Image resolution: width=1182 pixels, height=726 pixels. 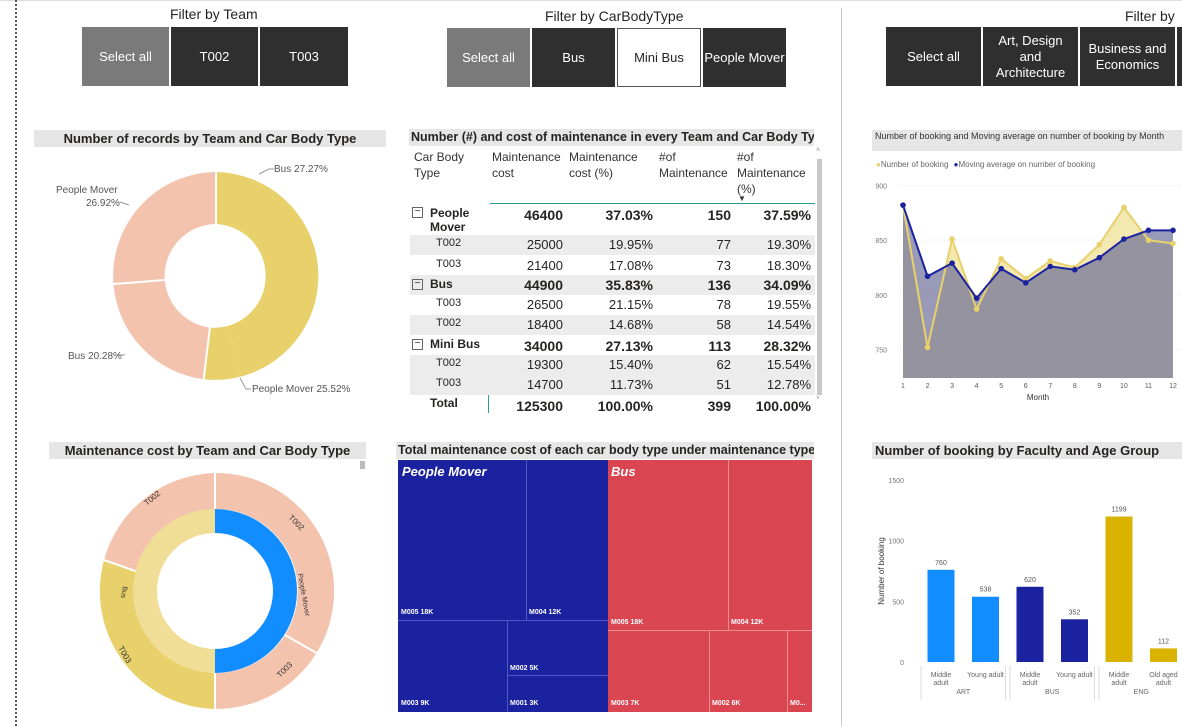 What do you see at coordinates (526, 165) in the screenshot?
I see `matrix-header-cost: Maintenance cost` at bounding box center [526, 165].